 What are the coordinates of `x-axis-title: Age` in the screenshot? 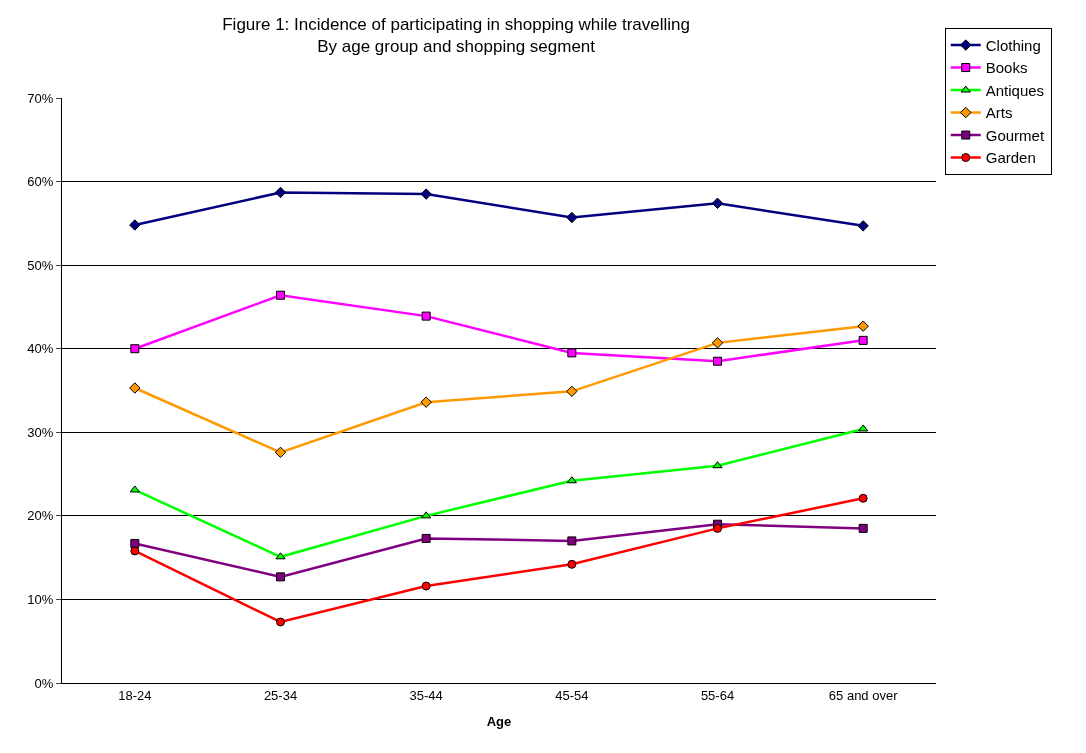 It's located at (499, 722).